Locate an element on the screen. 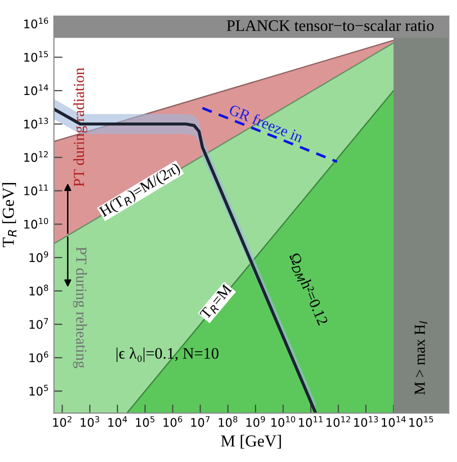 The width and height of the screenshot is (457, 462). band-label: PLANCK tensor−to−scalar ratio is located at coordinates (330, 26).